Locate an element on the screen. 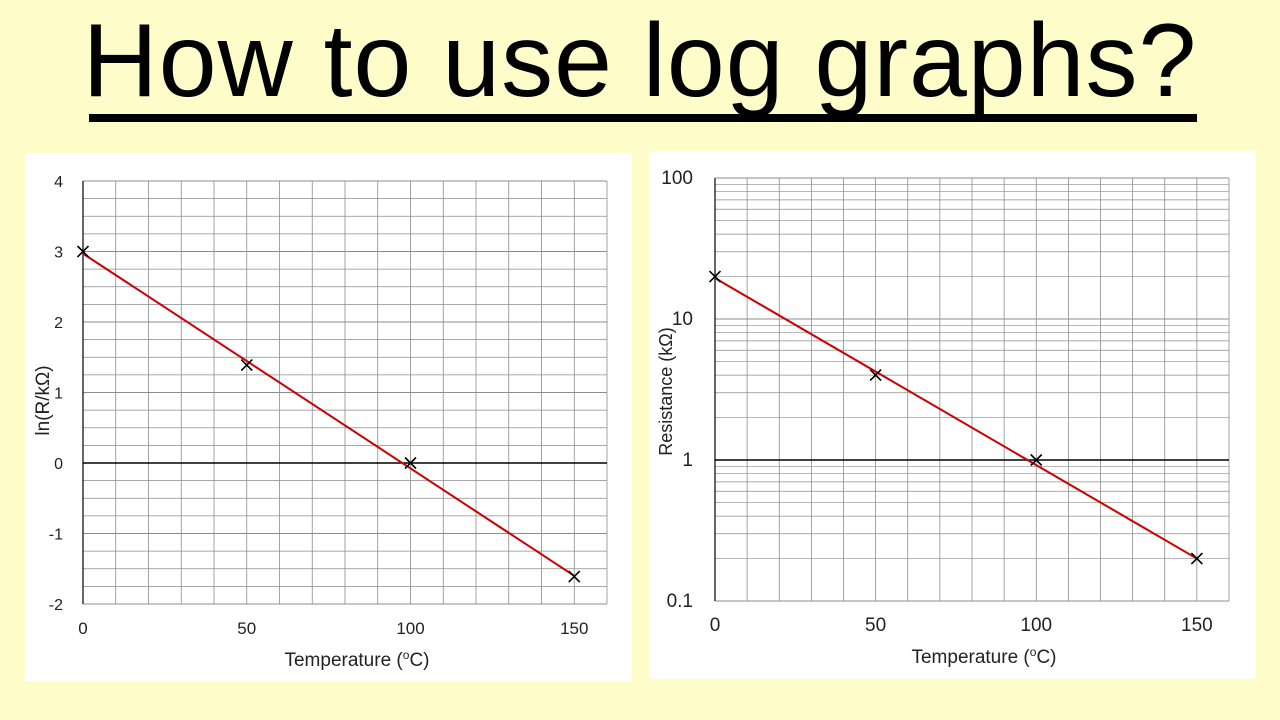 This screenshot has height=720, width=1280. ln-y-tick-label: 2 is located at coordinates (58, 323).